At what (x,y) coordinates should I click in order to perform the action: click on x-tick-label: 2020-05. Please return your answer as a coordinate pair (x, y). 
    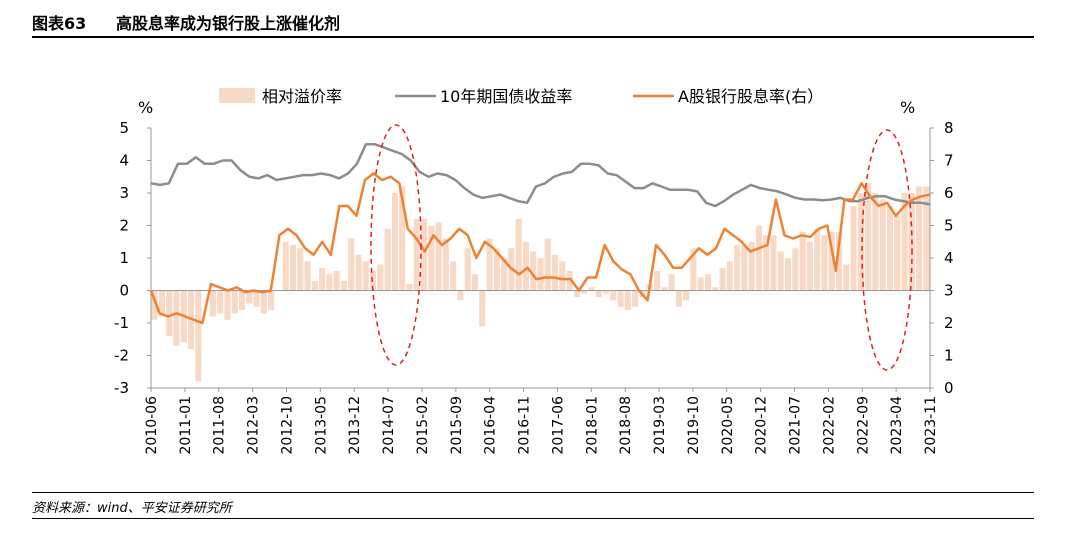
    Looking at the image, I should click on (728, 425).